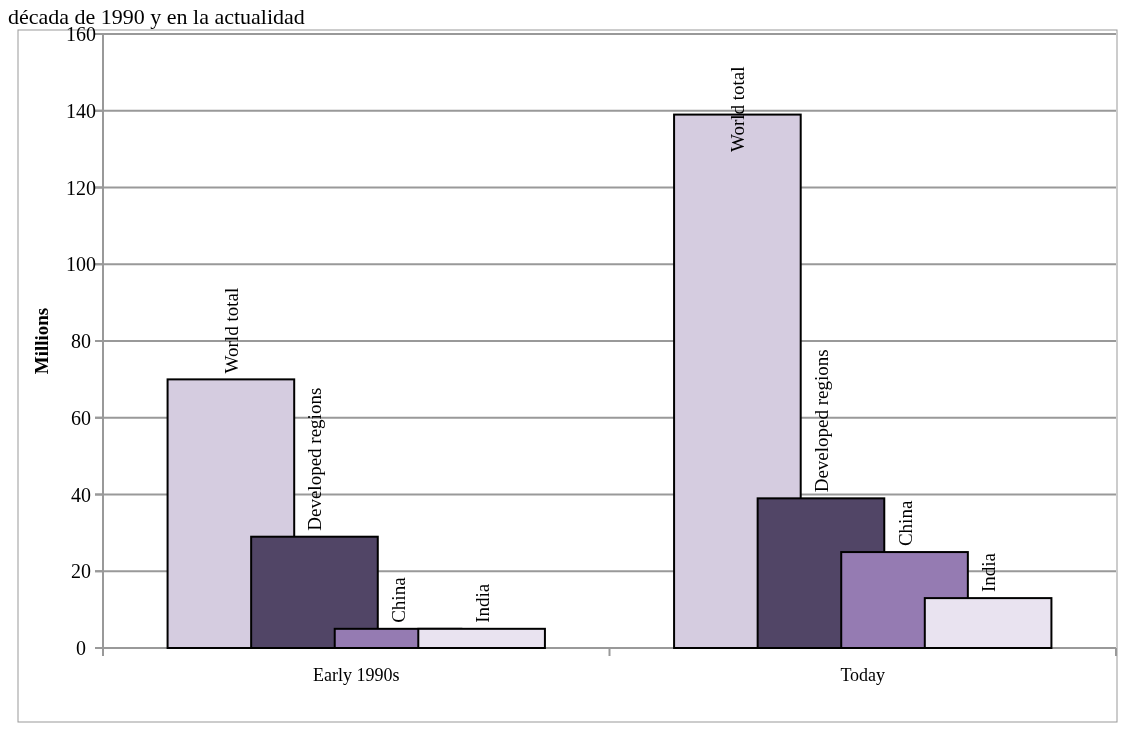  What do you see at coordinates (81, 110) in the screenshot?
I see `y-tick-label: 140` at bounding box center [81, 110].